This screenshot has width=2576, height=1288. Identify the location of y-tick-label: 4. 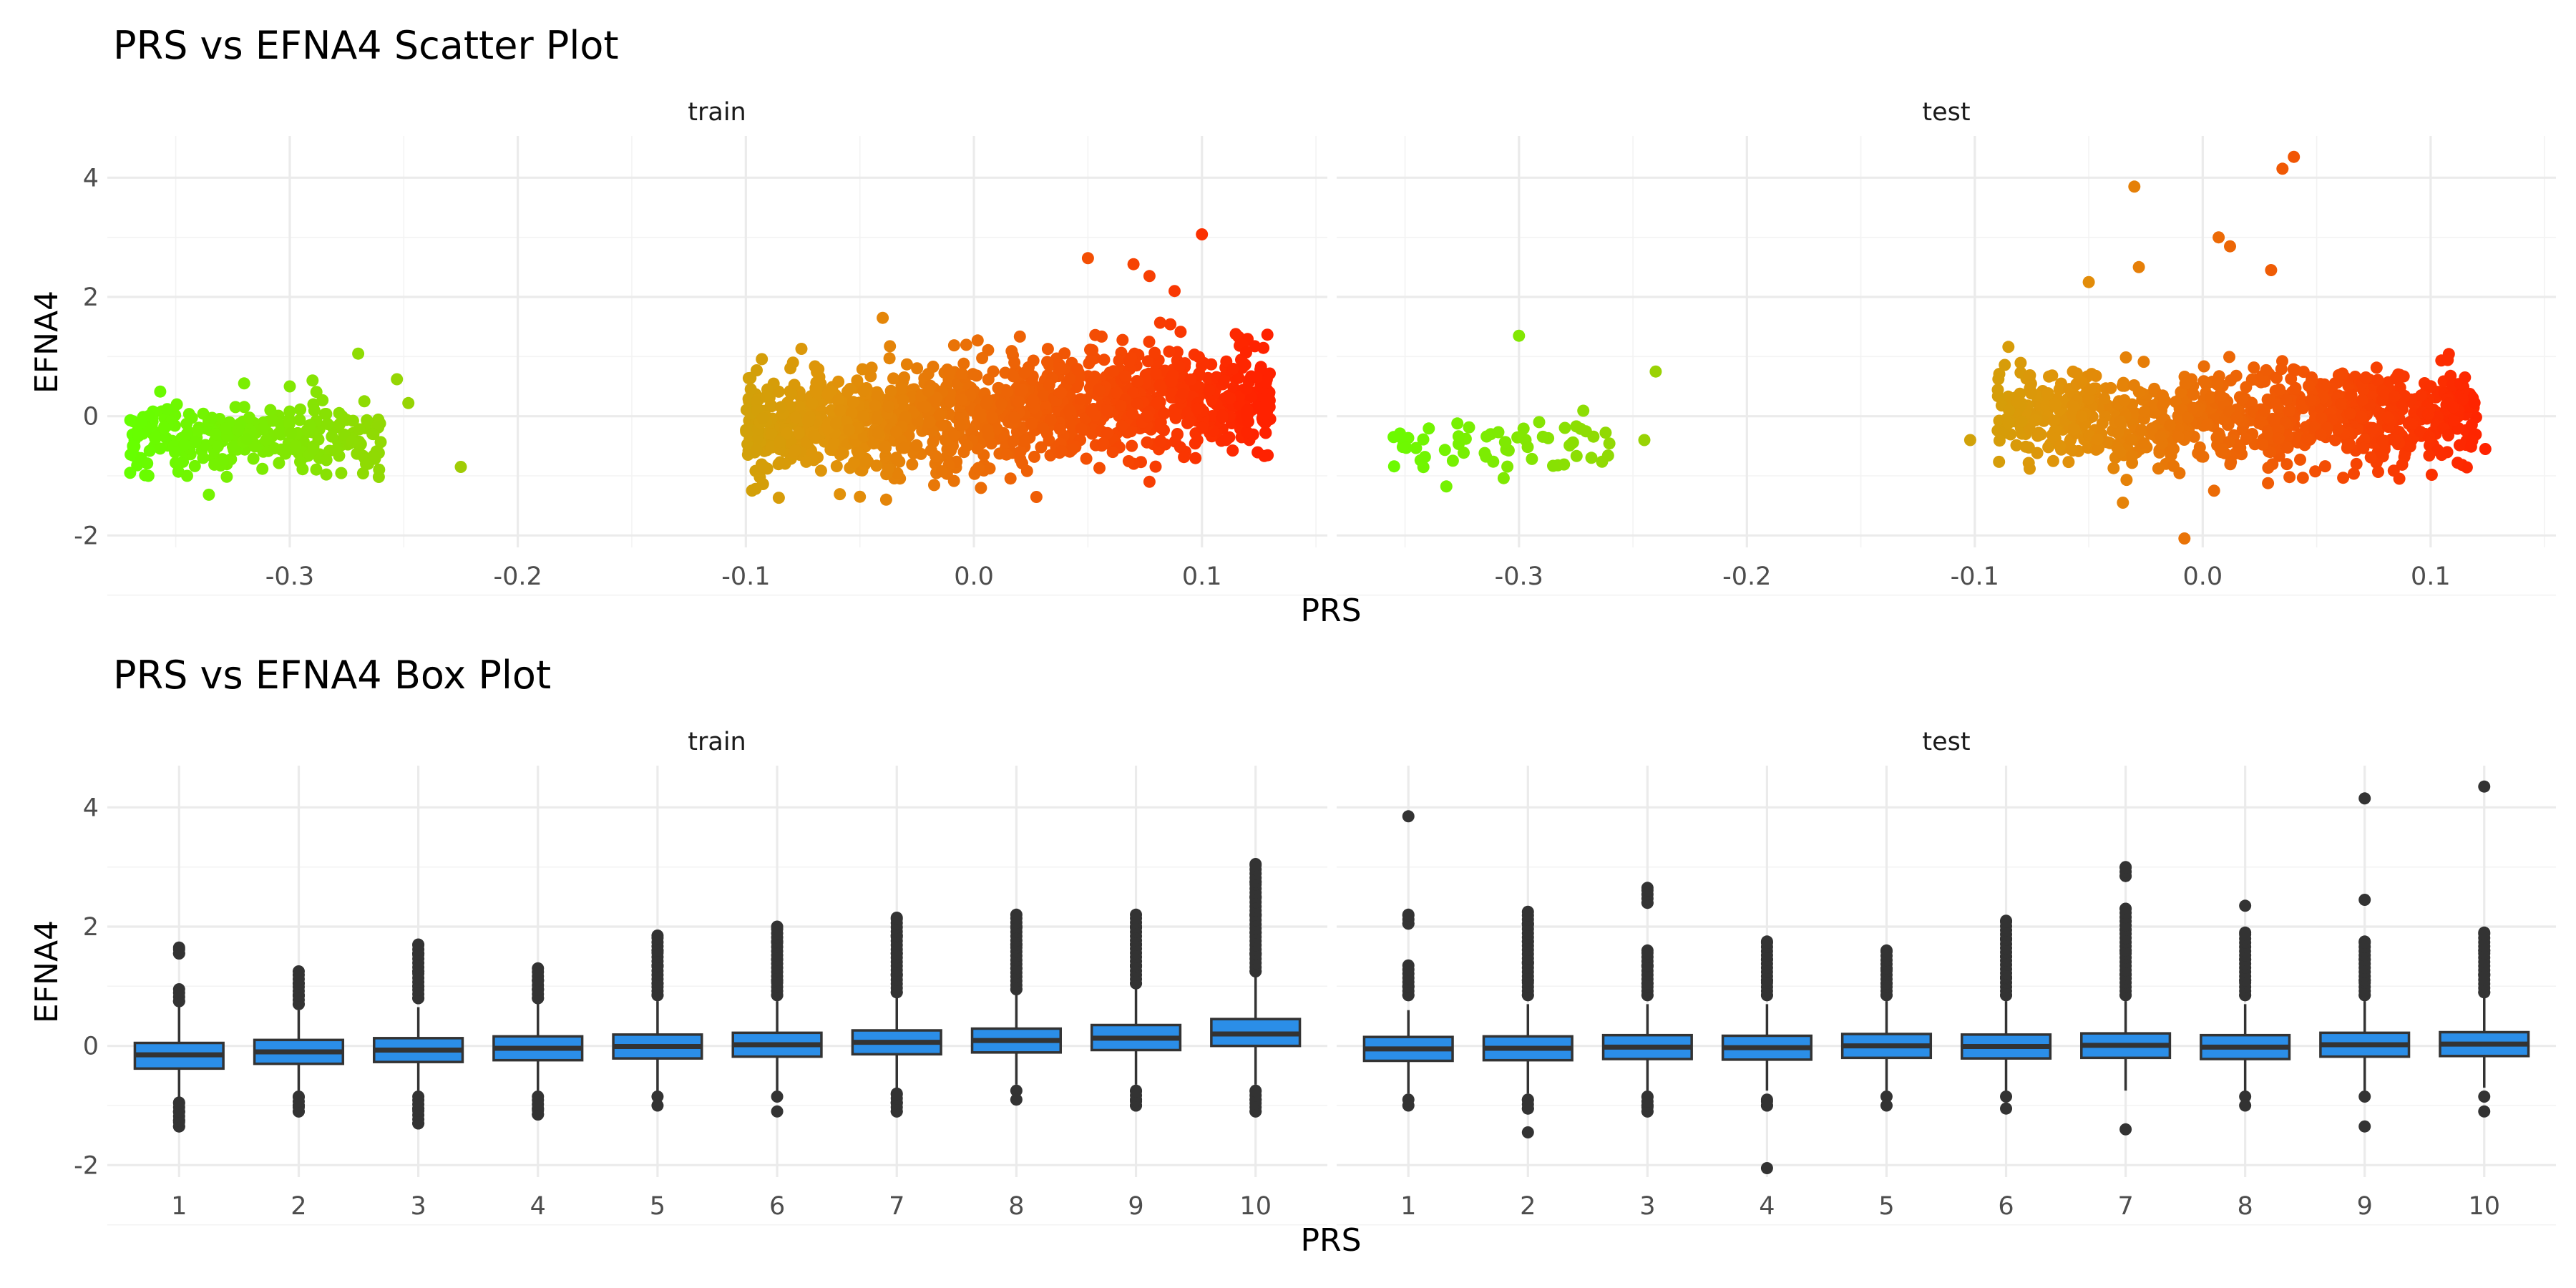
(91, 178).